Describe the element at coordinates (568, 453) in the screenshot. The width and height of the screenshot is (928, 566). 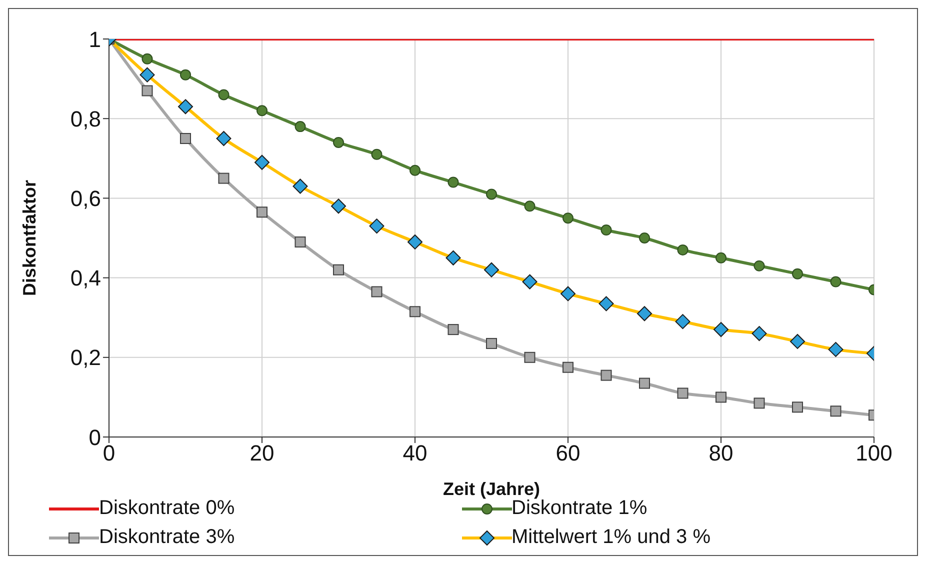
I see `x-tick-label: 60` at that location.